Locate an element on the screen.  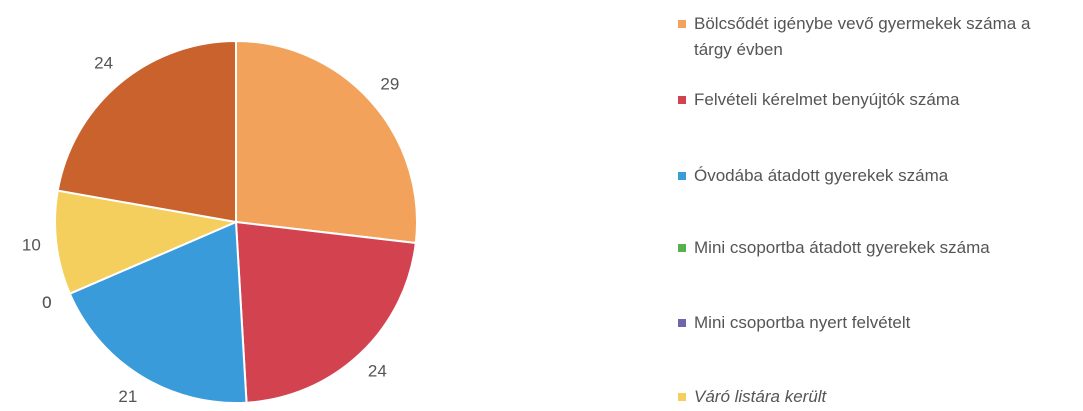
data-label: 21 is located at coordinates (127, 396).